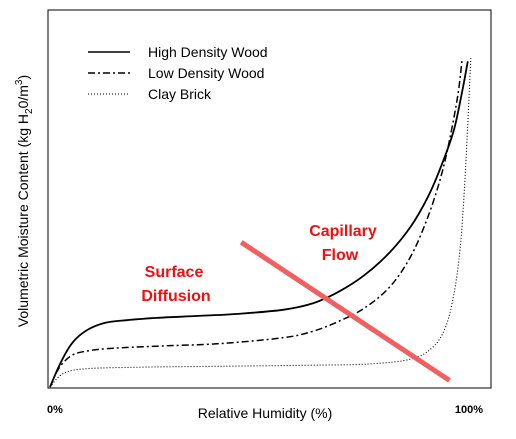  Describe the element at coordinates (175, 284) in the screenshot. I see `annotation-surface-diffusion: Surface Diffusion` at that location.